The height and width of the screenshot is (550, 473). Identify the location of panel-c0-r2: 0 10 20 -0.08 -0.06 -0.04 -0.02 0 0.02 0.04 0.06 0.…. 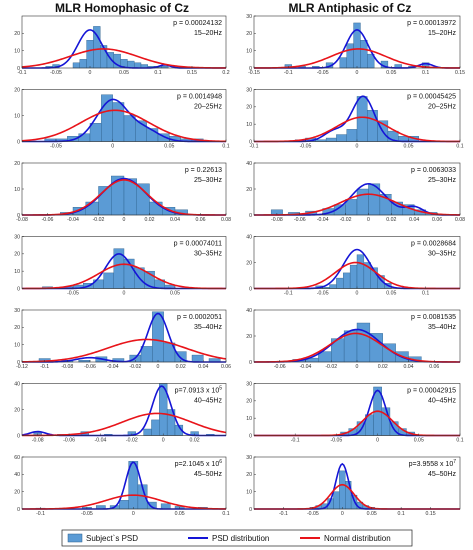
(122, 192).